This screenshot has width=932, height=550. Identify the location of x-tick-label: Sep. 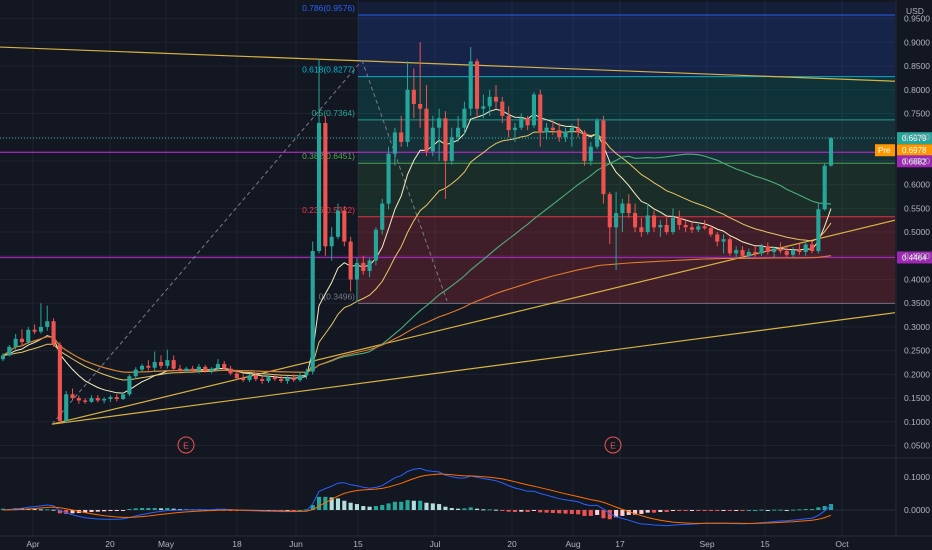
(706, 544).